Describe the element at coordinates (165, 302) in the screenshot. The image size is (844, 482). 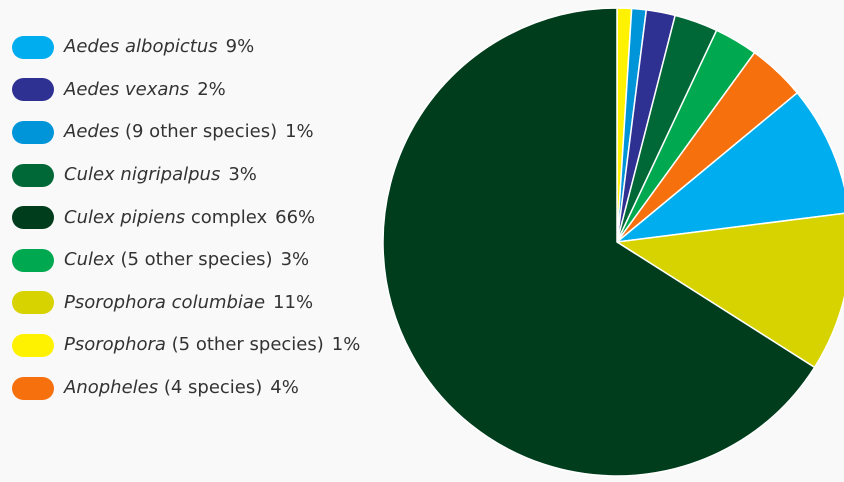
I see `legend-genus: Psorophora columbiae` at that location.